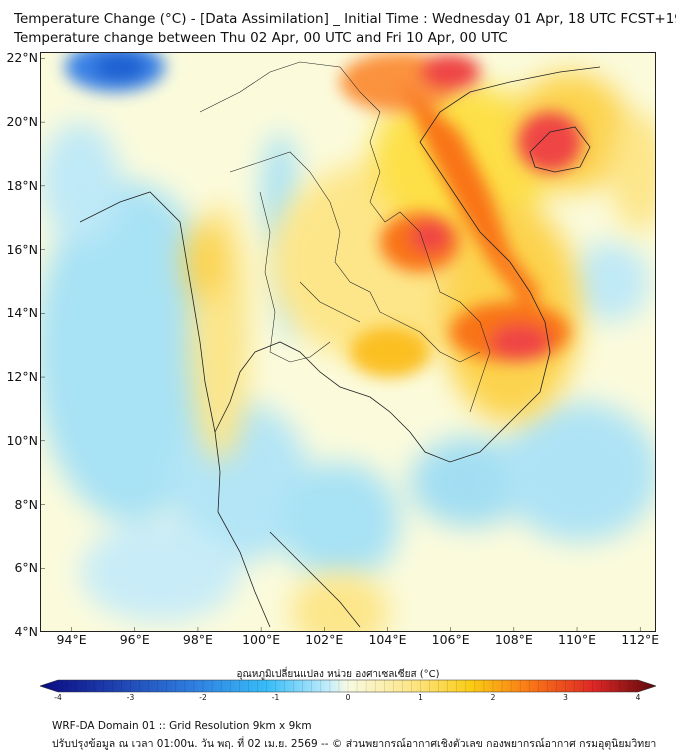  Describe the element at coordinates (261, 639) in the screenshot. I see `x-tick-label: 100°E` at that location.